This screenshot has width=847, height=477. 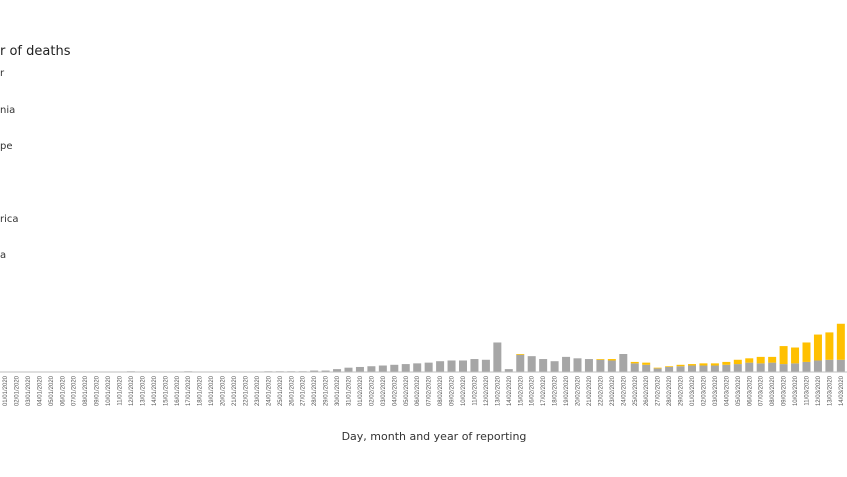 I want to click on x-tick-label: 13/01/2020, so click(x=143, y=390).